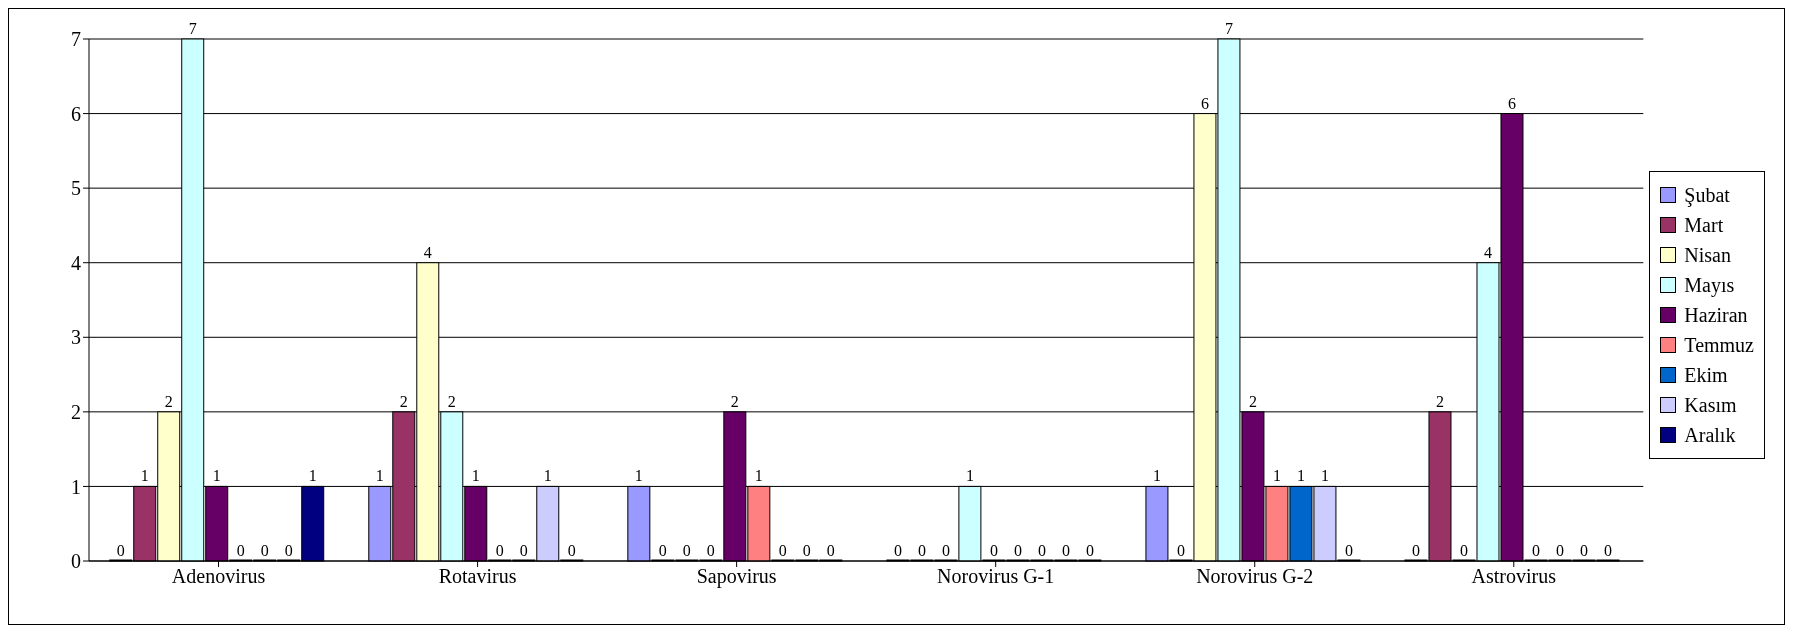  I want to click on legend-label: Kasım, so click(1710, 405).